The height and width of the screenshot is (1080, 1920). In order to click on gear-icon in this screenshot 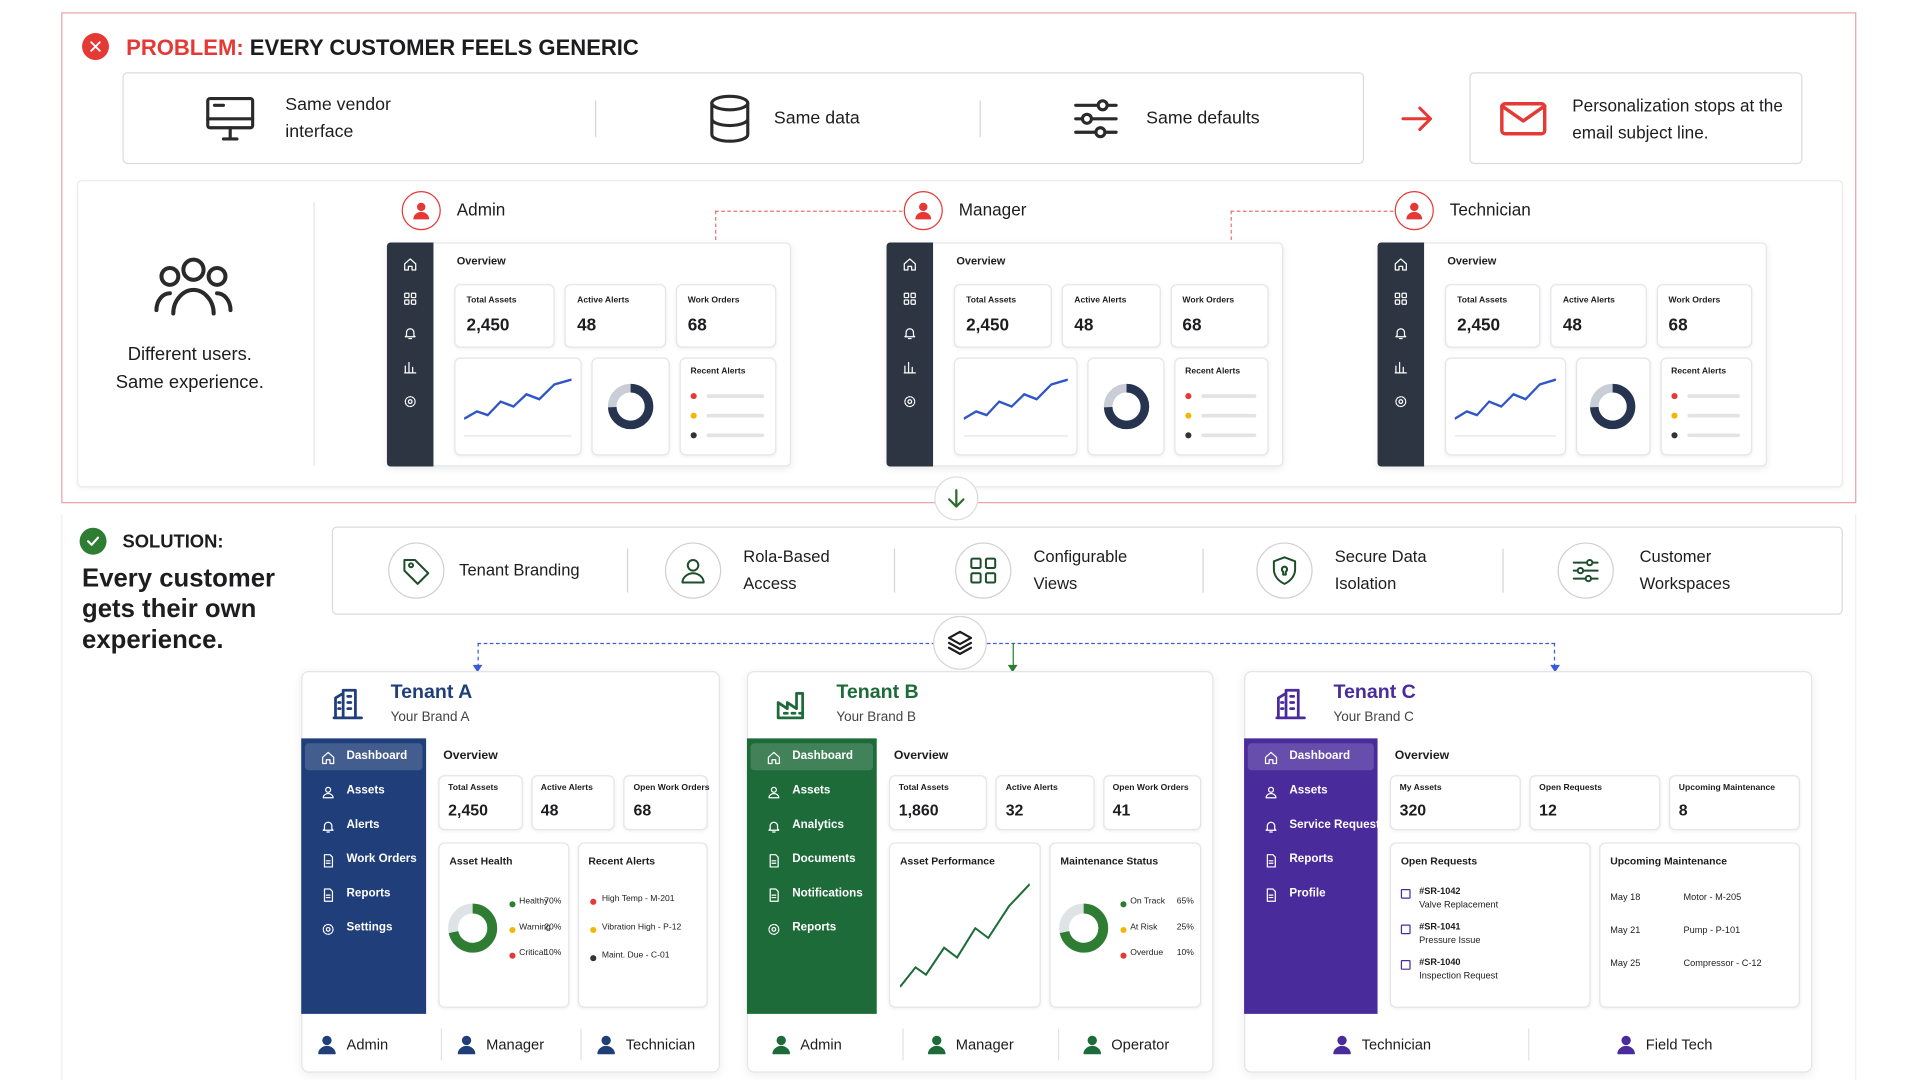, I will do `click(328, 928)`.